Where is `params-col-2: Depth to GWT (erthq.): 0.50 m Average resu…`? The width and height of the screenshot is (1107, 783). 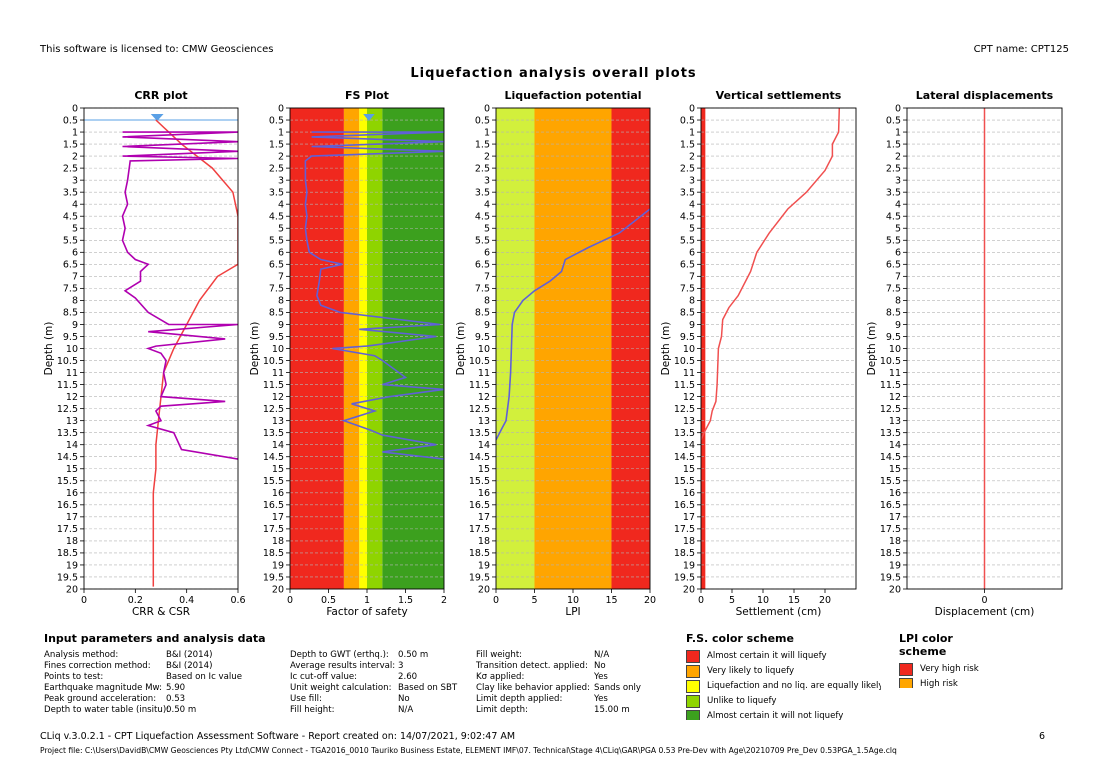 params-col-2: Depth to GWT (erthq.): 0.50 m Average resu… is located at coordinates (373, 683).